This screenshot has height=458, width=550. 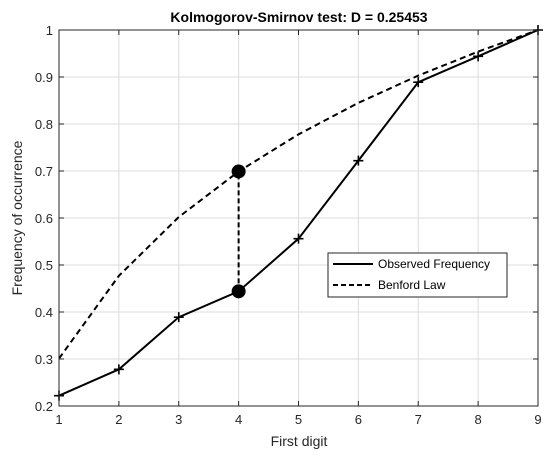 I want to click on legend: Observed Frequency Benford Law, so click(x=417, y=275).